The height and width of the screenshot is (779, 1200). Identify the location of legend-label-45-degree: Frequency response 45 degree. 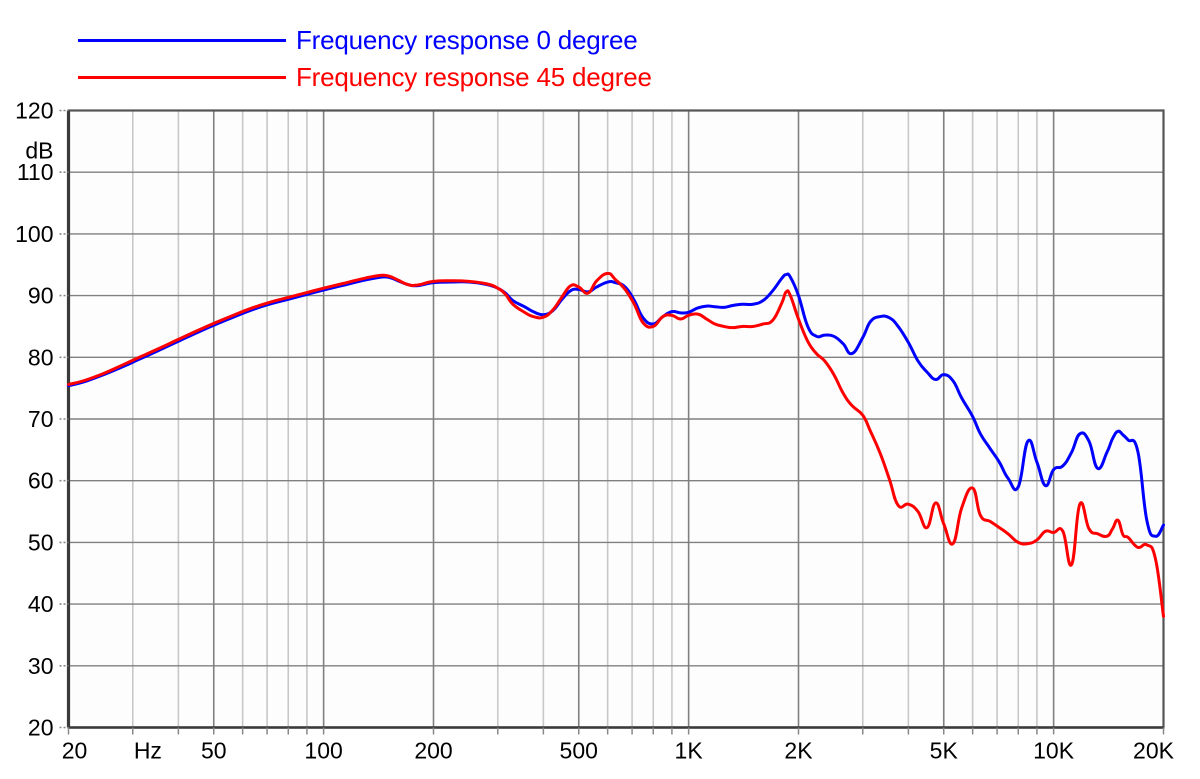
(474, 76).